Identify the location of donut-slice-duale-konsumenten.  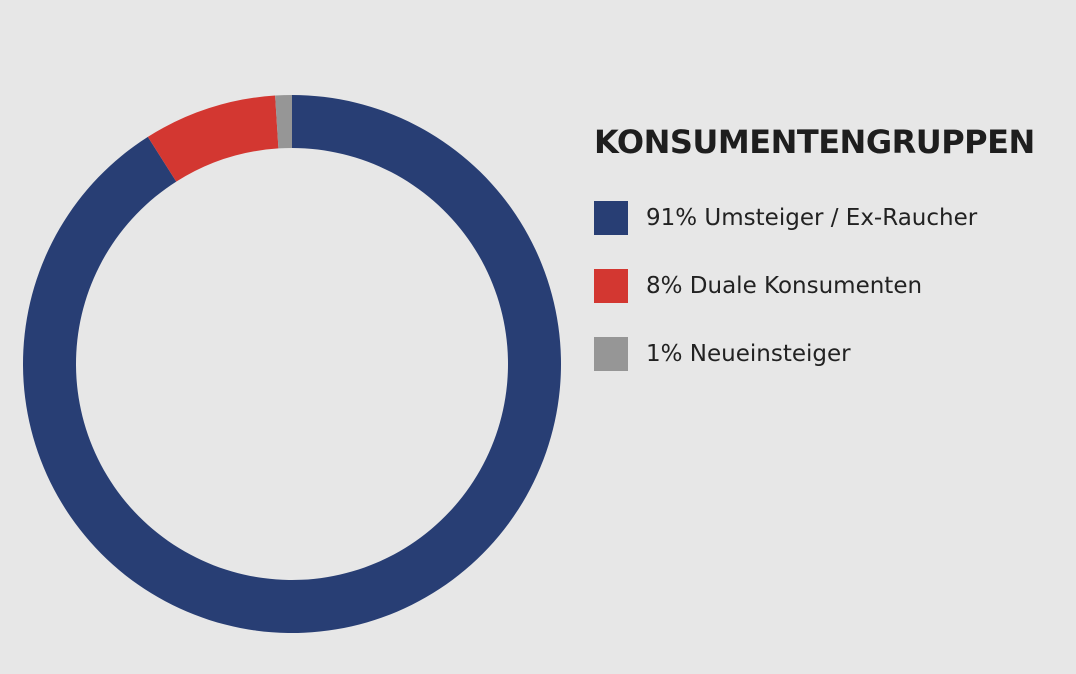
(213, 138).